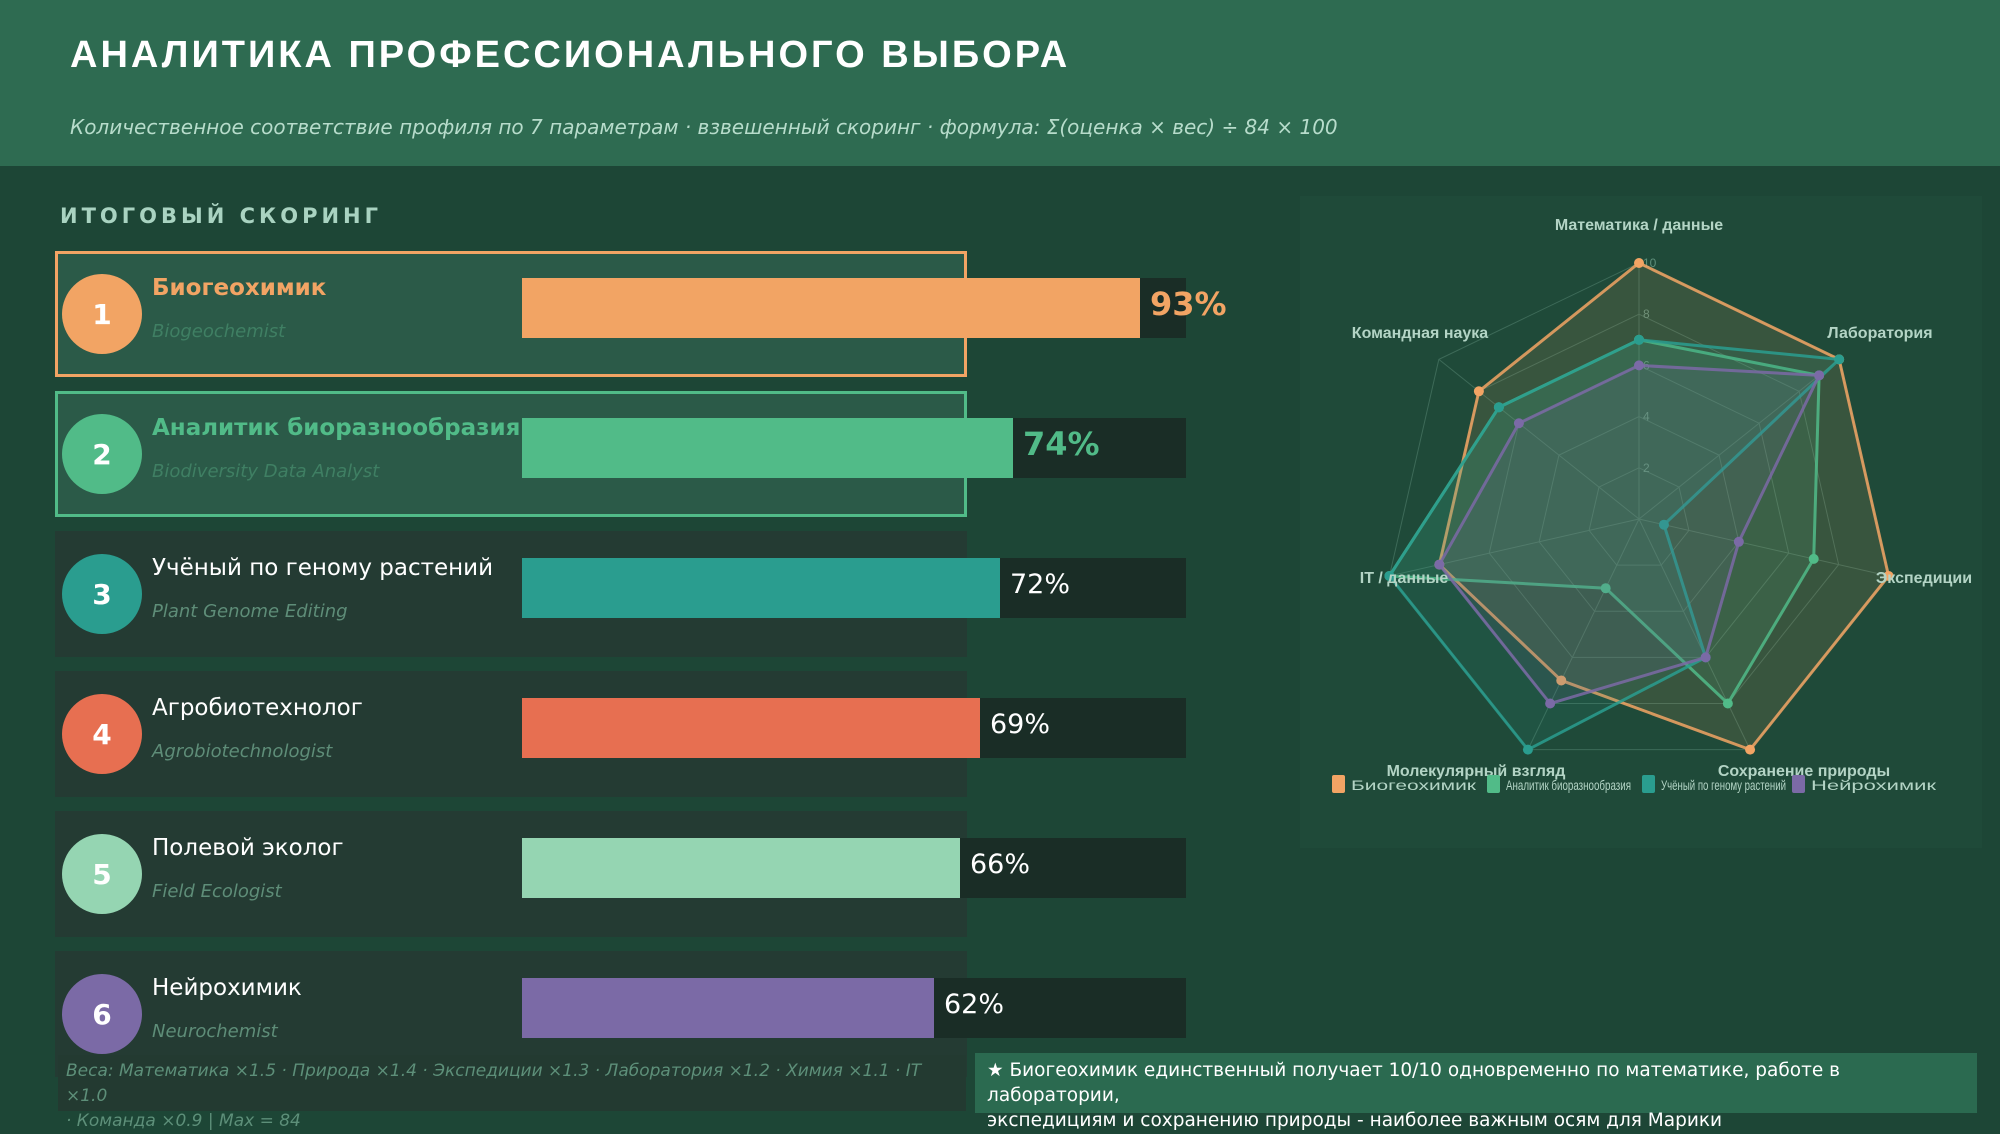  What do you see at coordinates (183, 1121) in the screenshot?
I see `weights-line-2: · Команда ×0.9 | Max = 84` at bounding box center [183, 1121].